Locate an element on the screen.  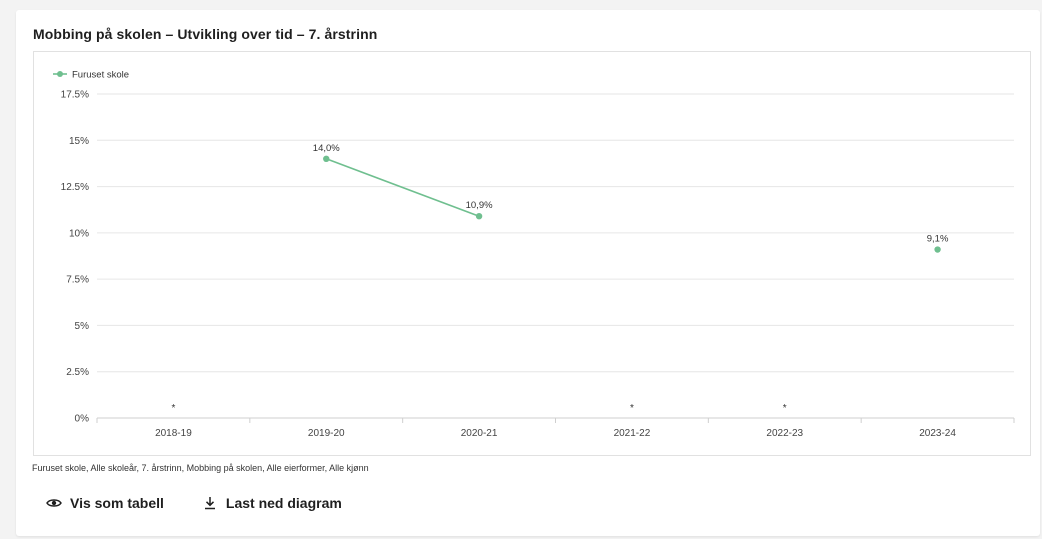
x-tick-label: 2022-23 is located at coordinates (784, 433).